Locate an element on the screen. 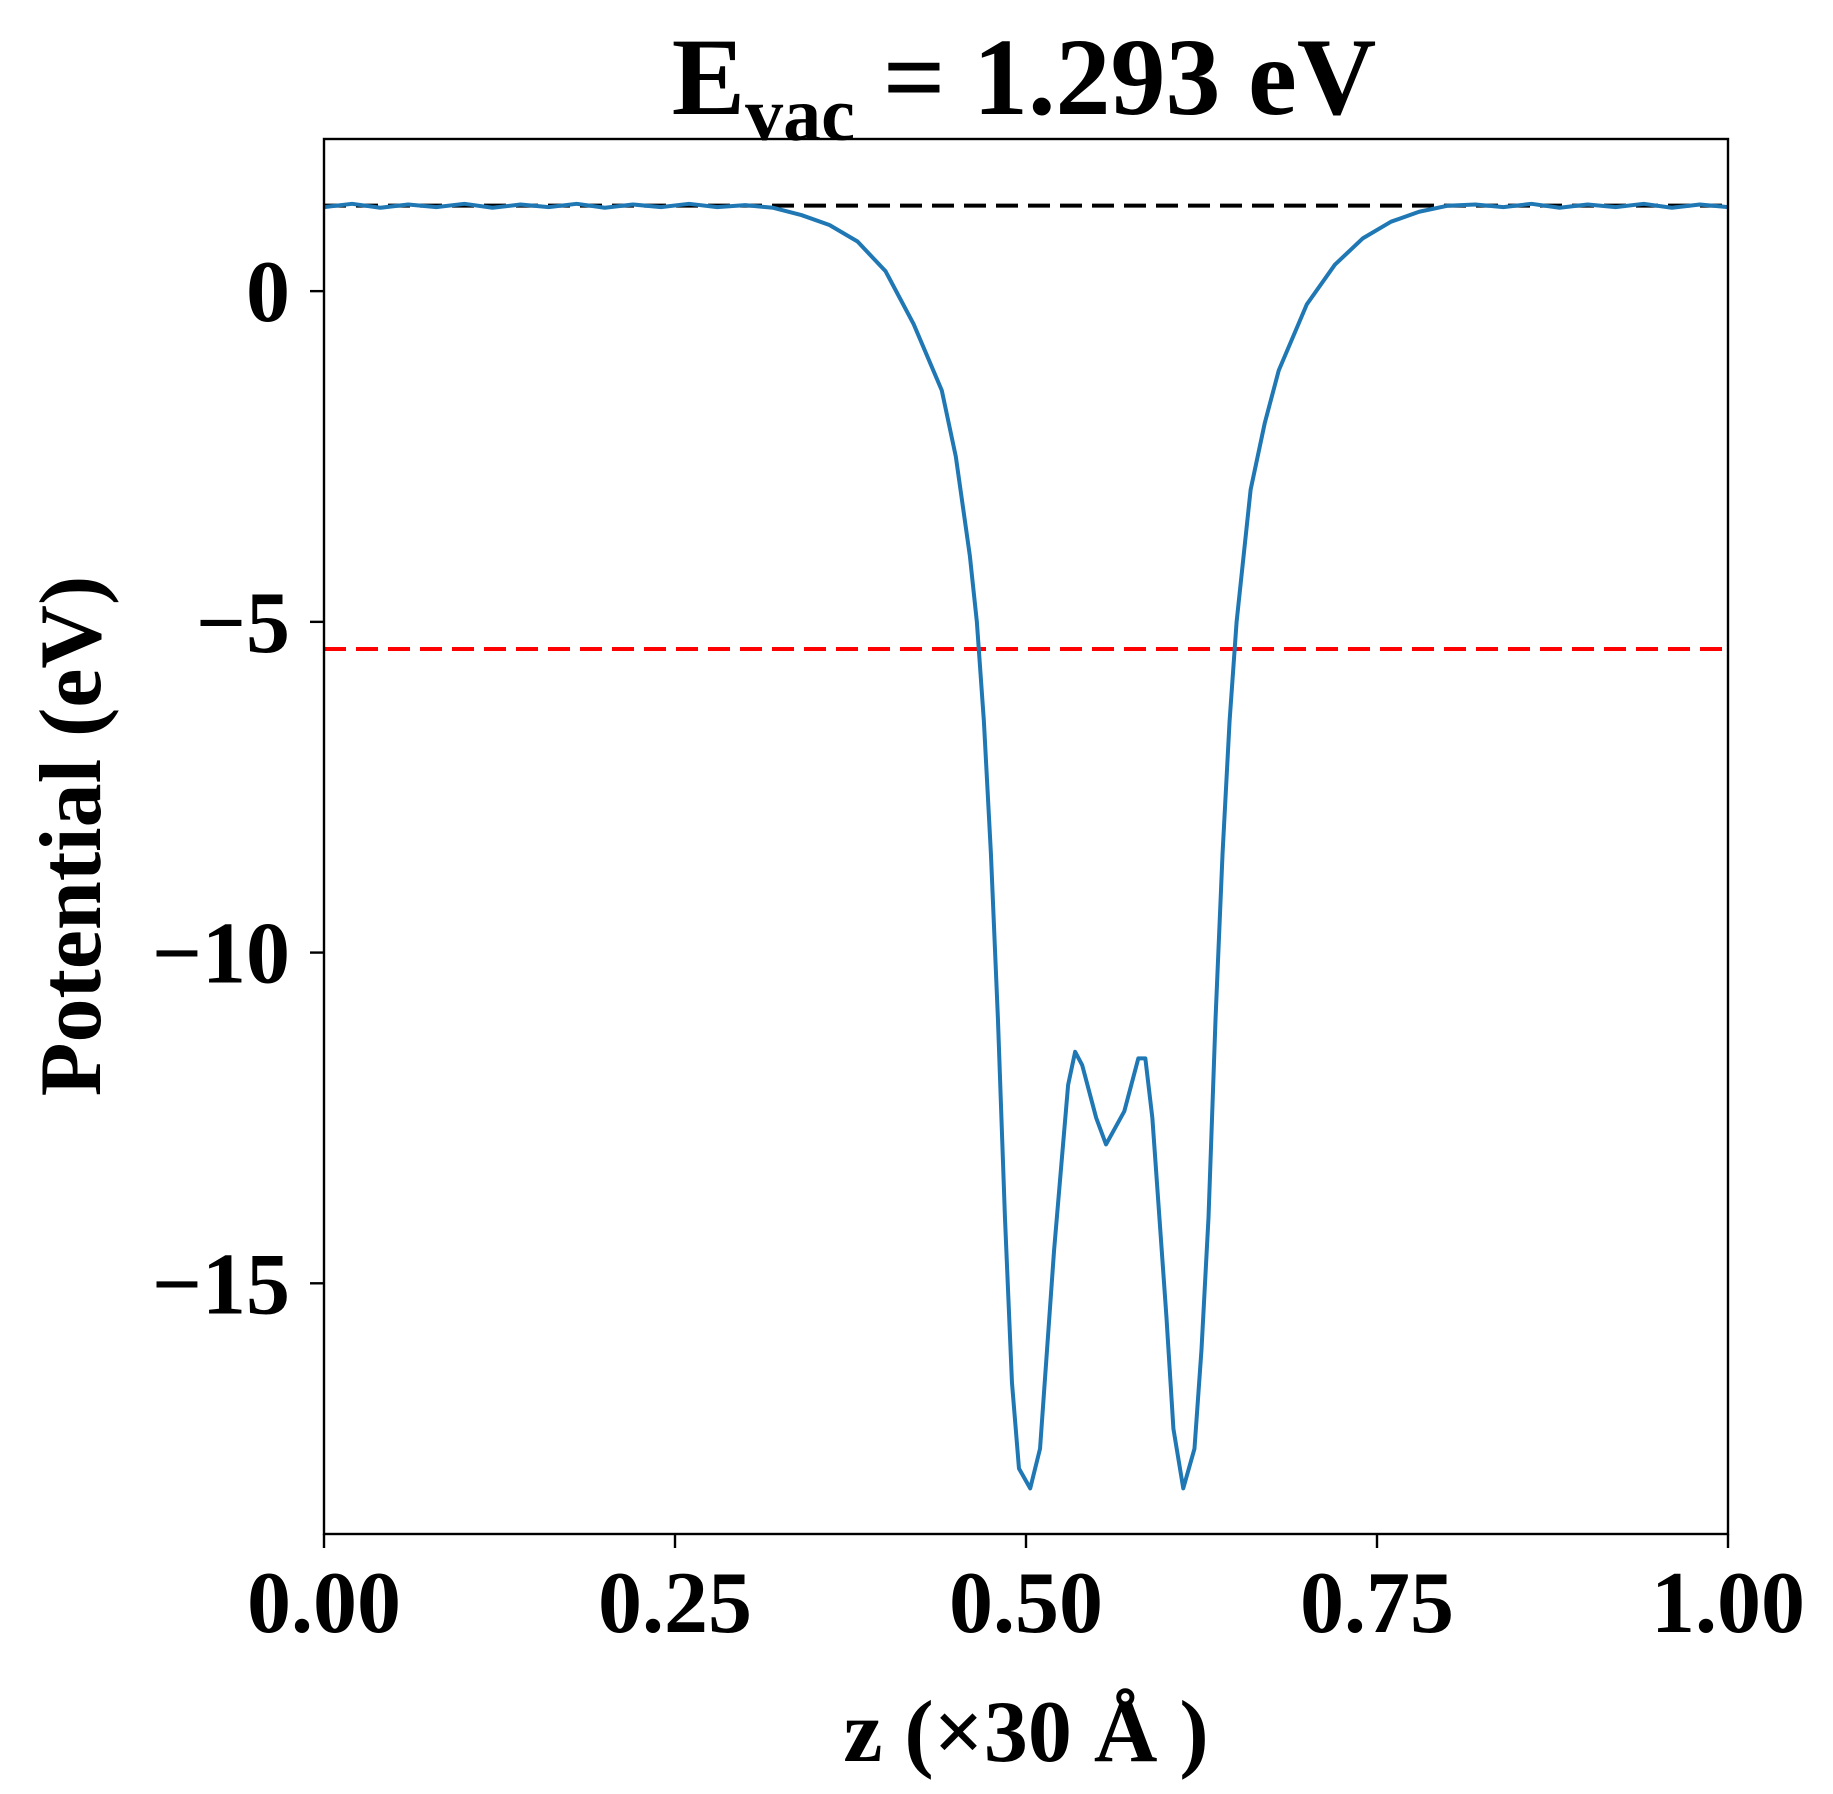 This screenshot has width=1833, height=1794. title-rest: = 1.293 eV is located at coordinates (1129, 77).